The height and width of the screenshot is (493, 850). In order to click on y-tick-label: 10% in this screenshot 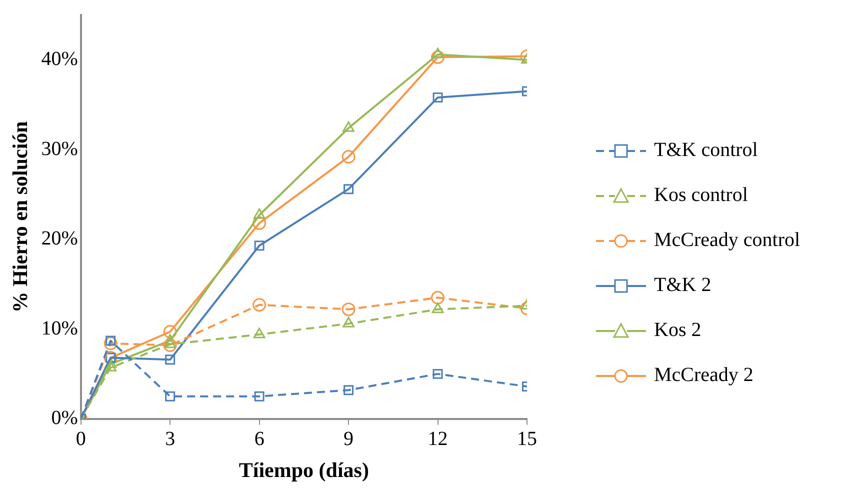, I will do `click(59, 328)`.